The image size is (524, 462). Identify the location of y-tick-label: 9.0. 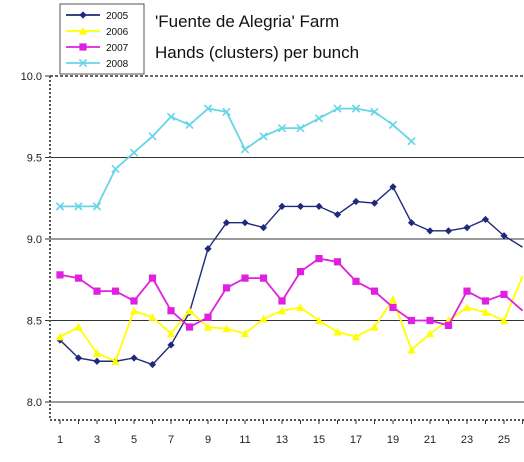
(34, 240).